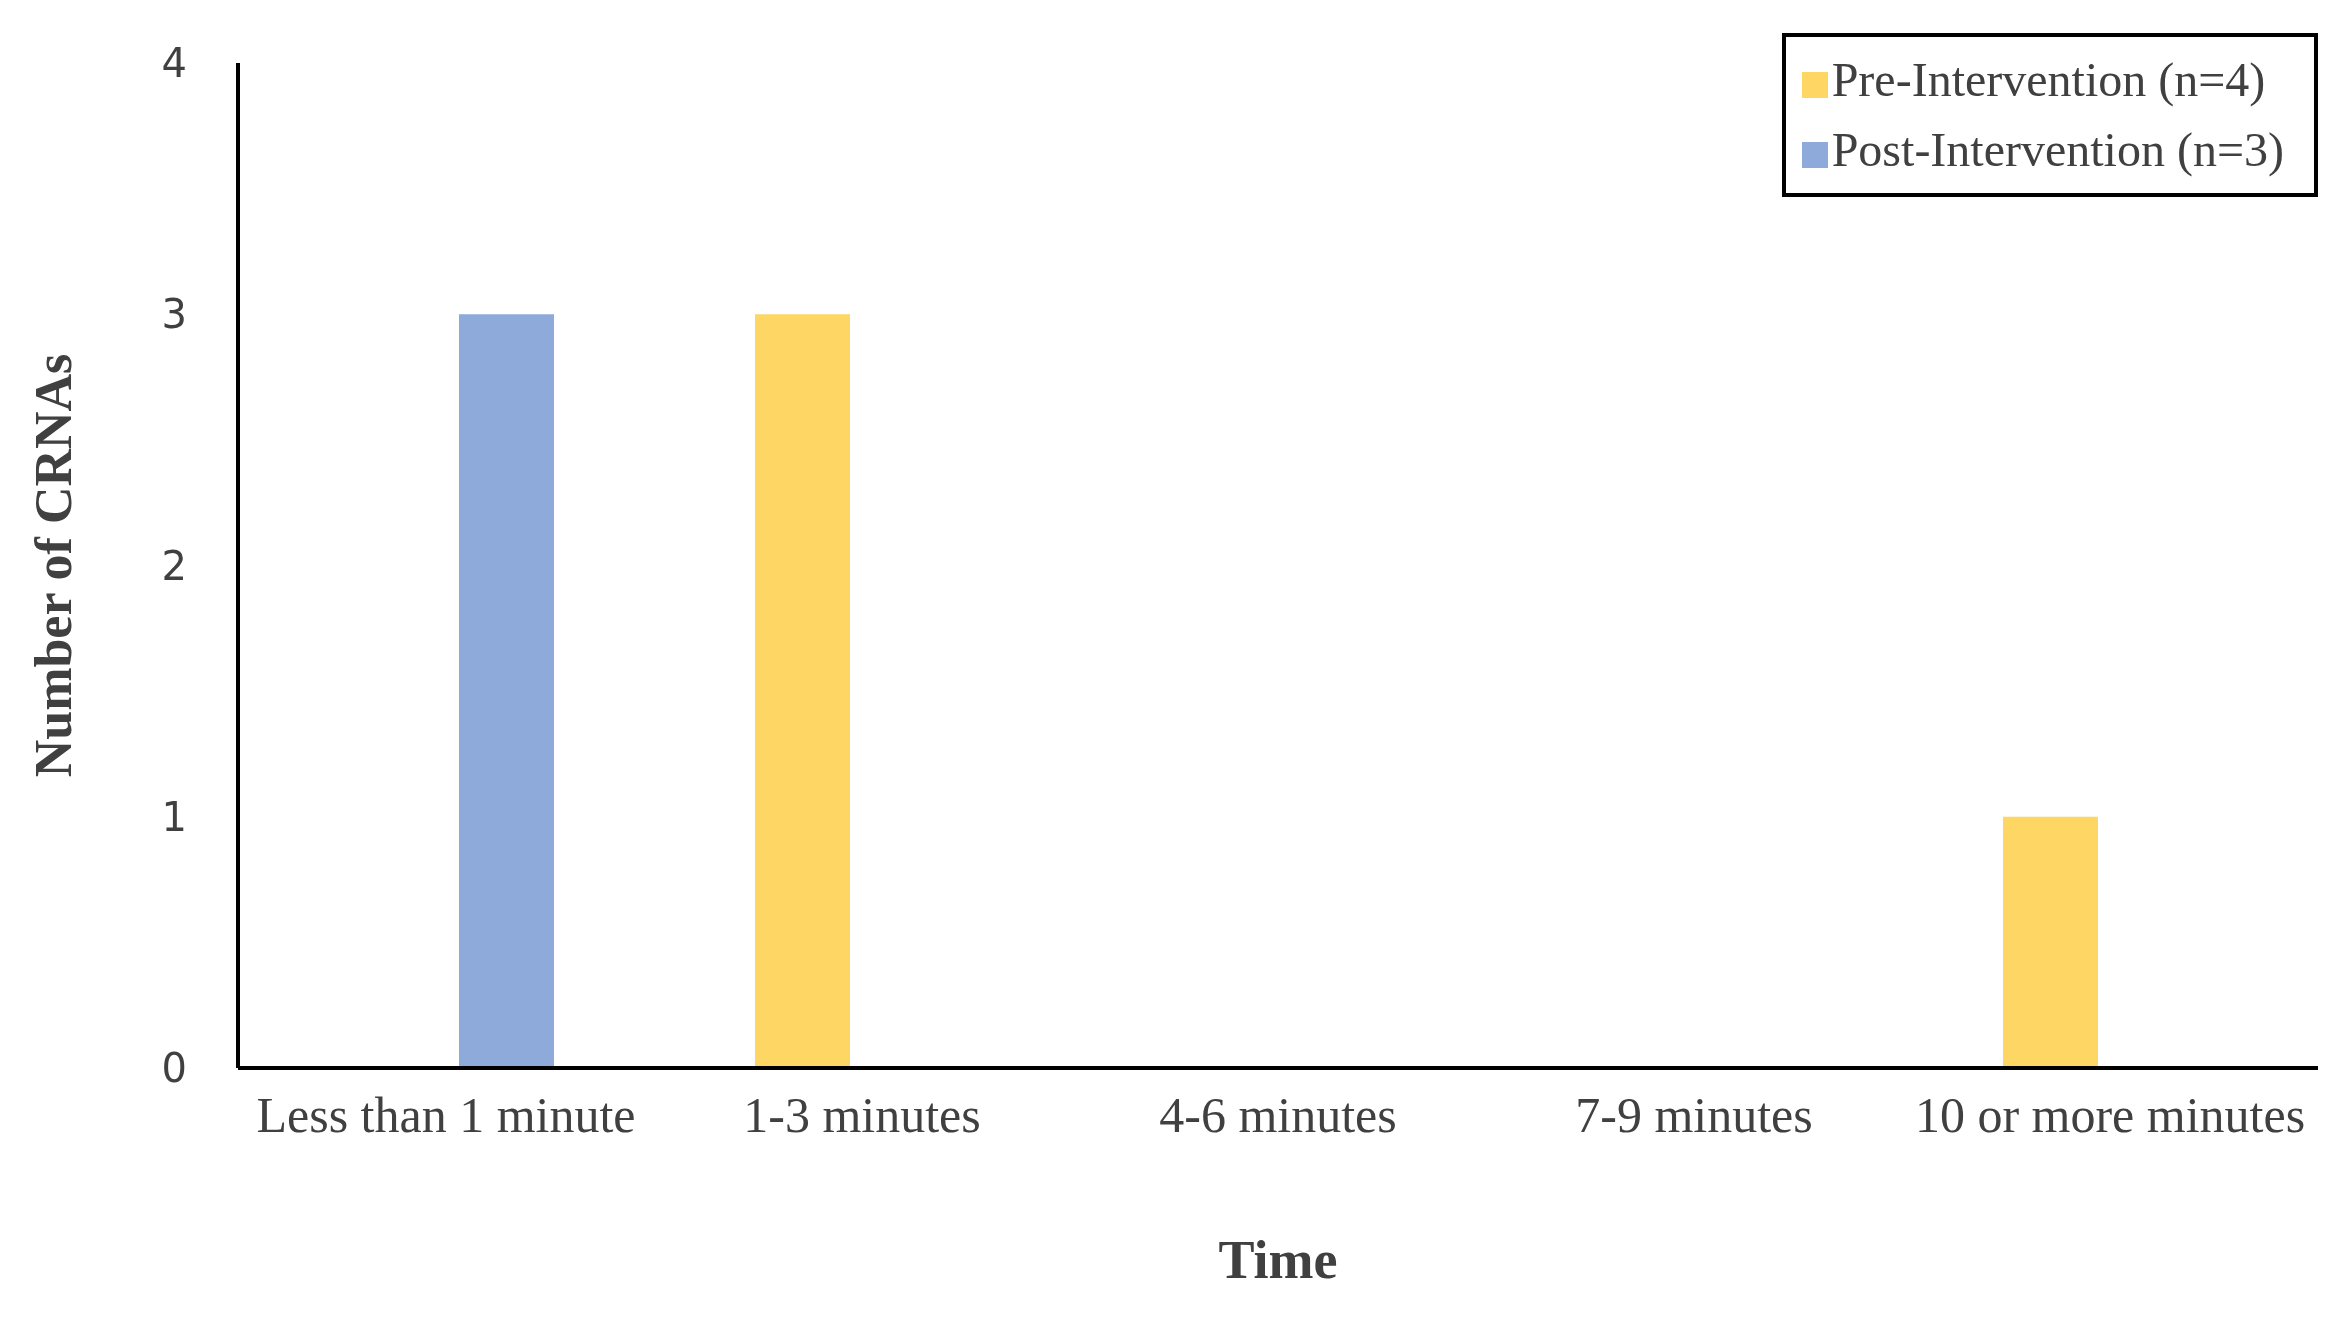 This screenshot has height=1319, width=2334. What do you see at coordinates (2048, 79) in the screenshot?
I see `legend-label: Pre-Intervention (n=4)` at bounding box center [2048, 79].